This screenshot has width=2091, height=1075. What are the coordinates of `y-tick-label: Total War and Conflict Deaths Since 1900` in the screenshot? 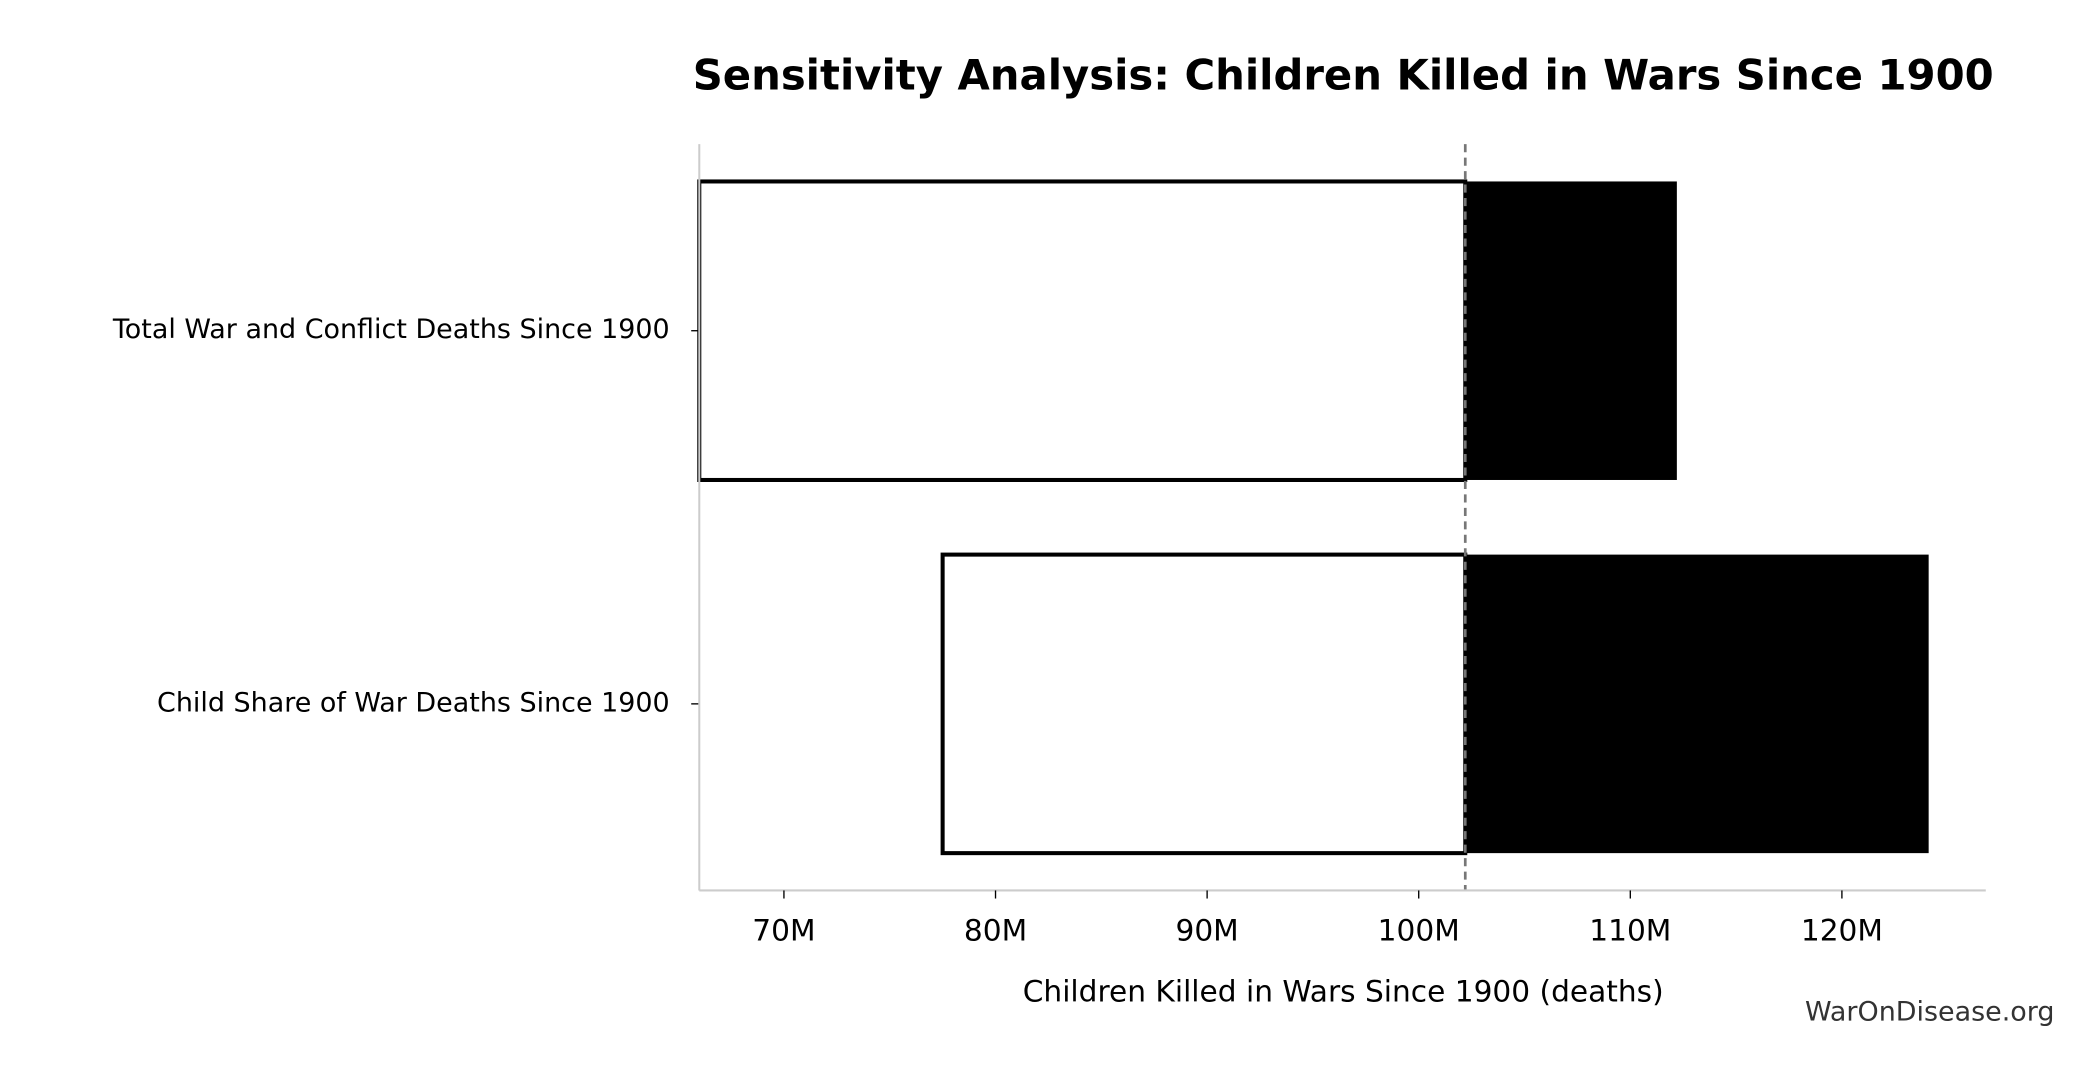 It's located at (391, 329).